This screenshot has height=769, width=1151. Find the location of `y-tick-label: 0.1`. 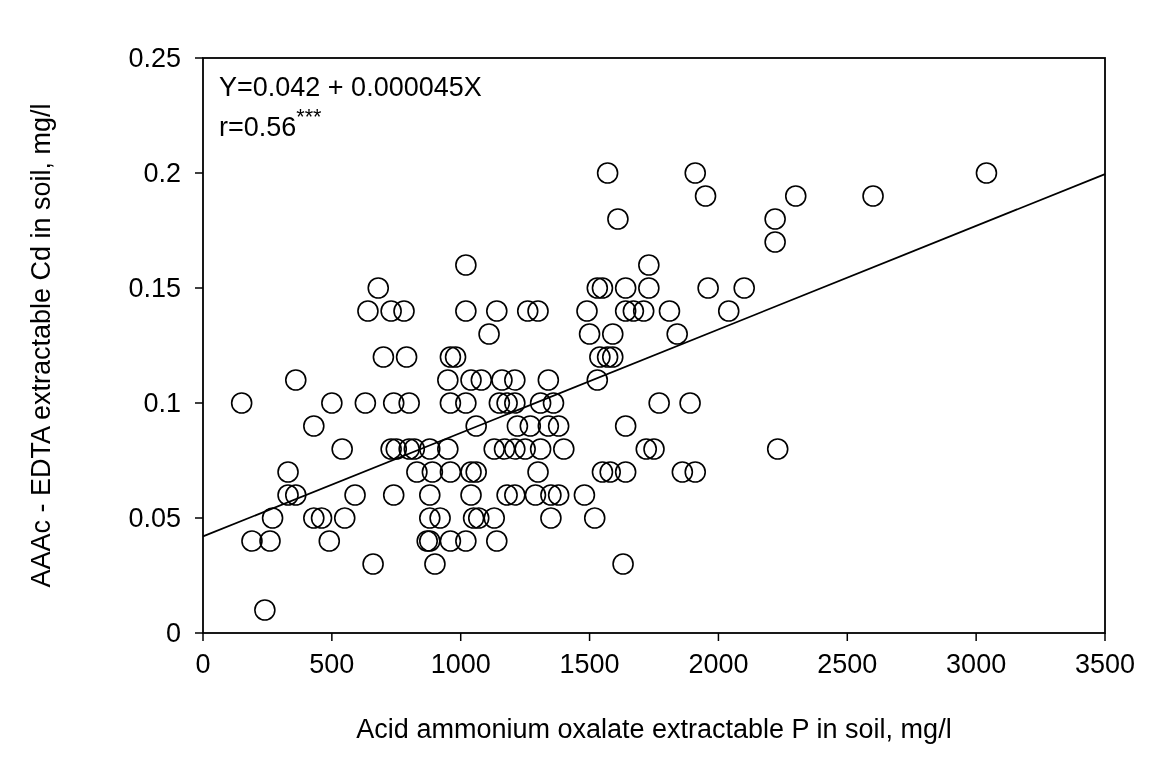

y-tick-label: 0.1 is located at coordinates (162, 403).